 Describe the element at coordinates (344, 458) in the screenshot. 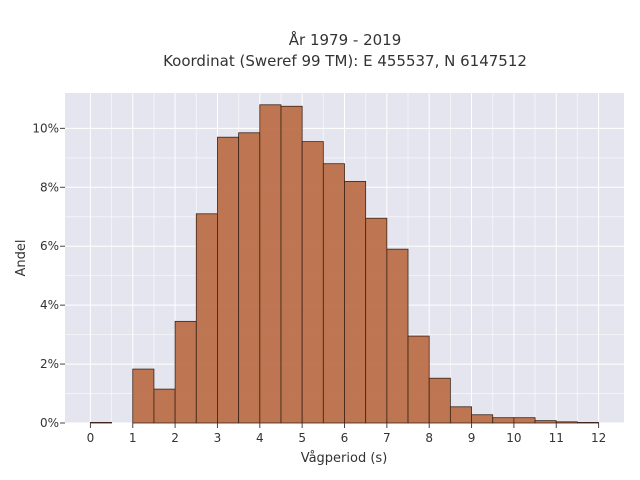

I see `x-axis-title: Vågperiod (s)` at that location.